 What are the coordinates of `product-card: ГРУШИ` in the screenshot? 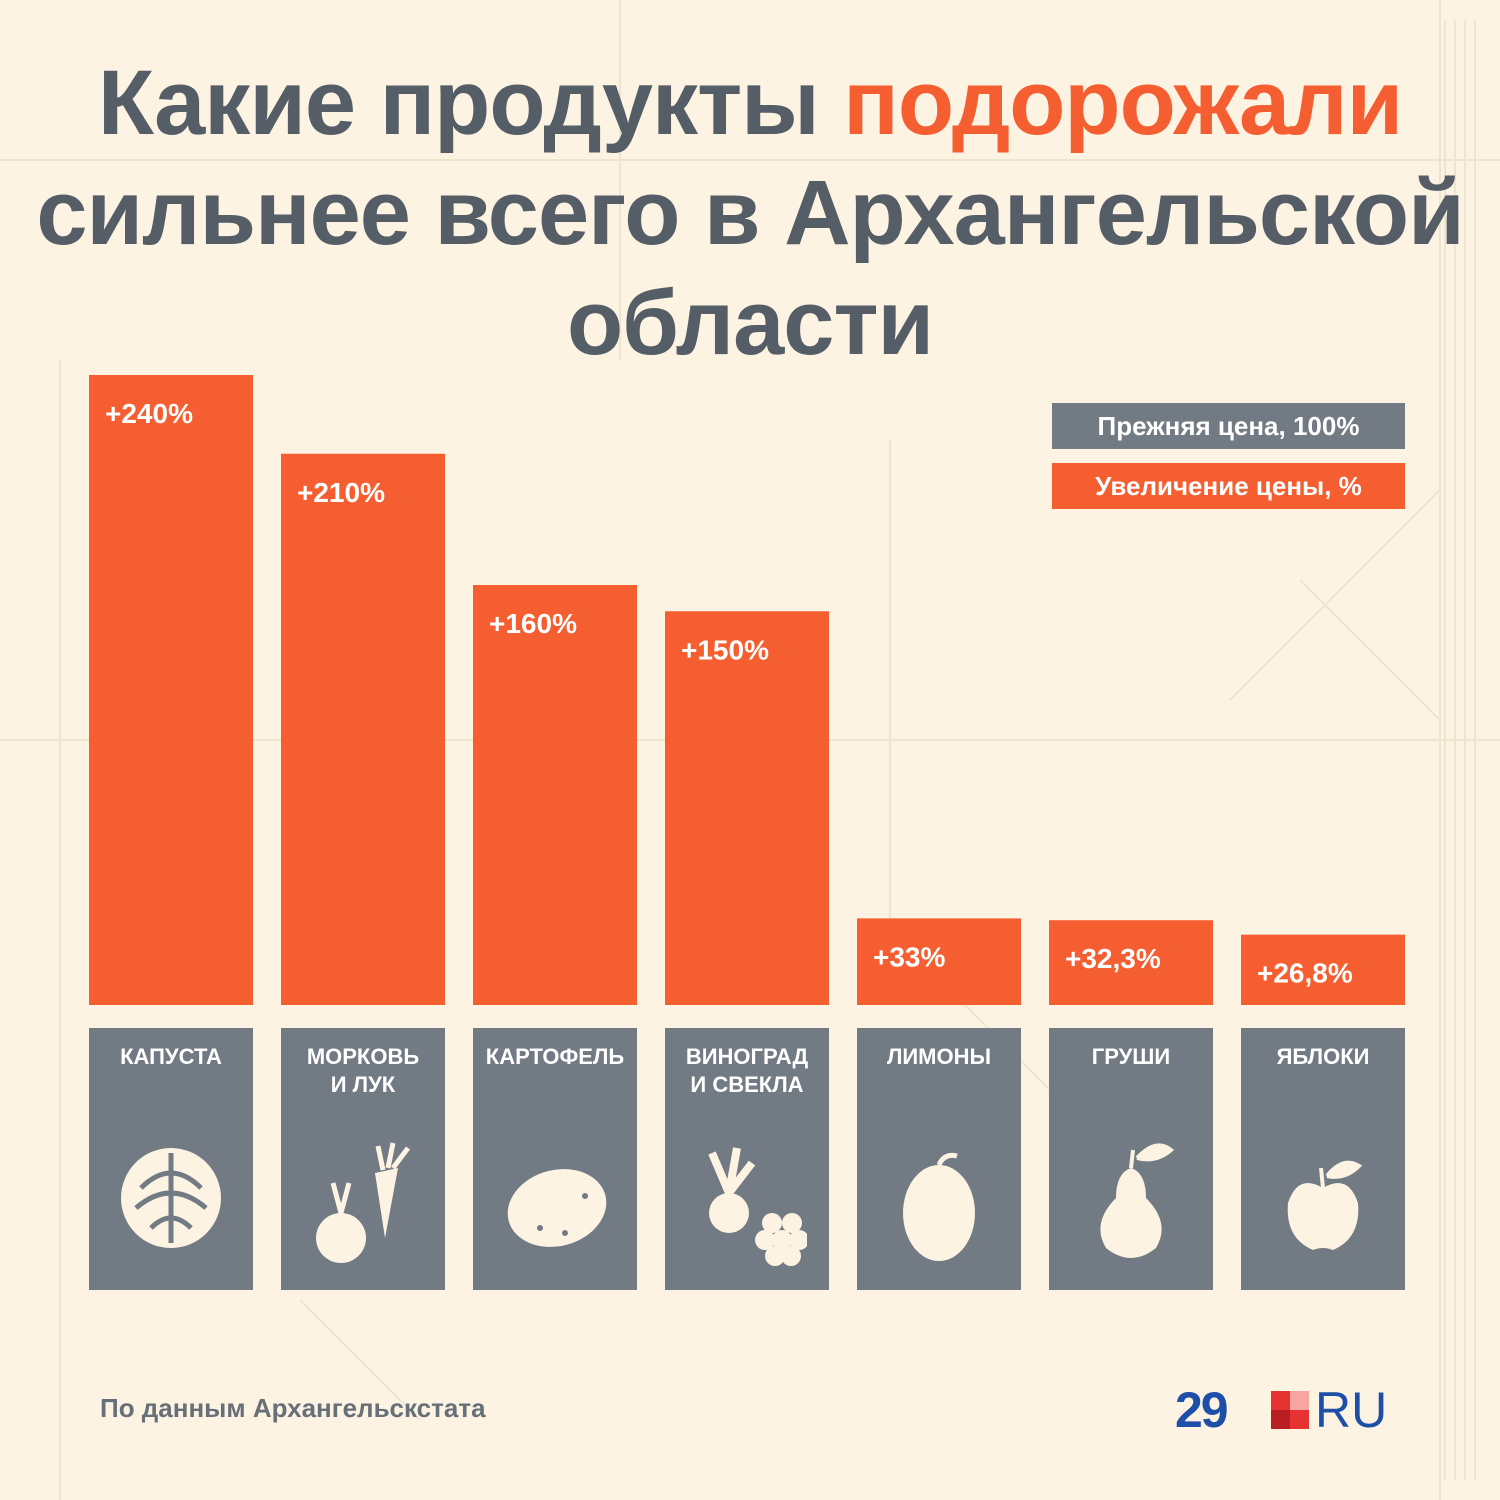 It's located at (1131, 1159).